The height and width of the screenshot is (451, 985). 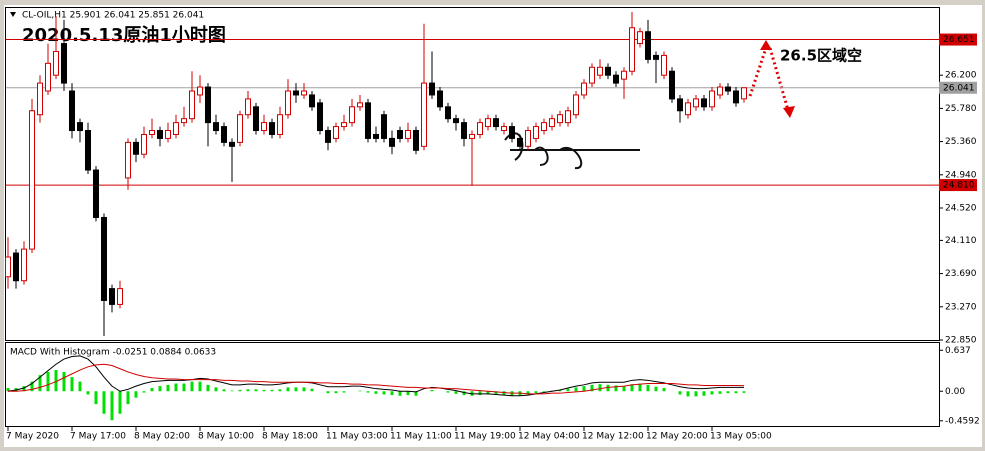 I want to click on y-tick-label: 23.690, so click(x=961, y=274).